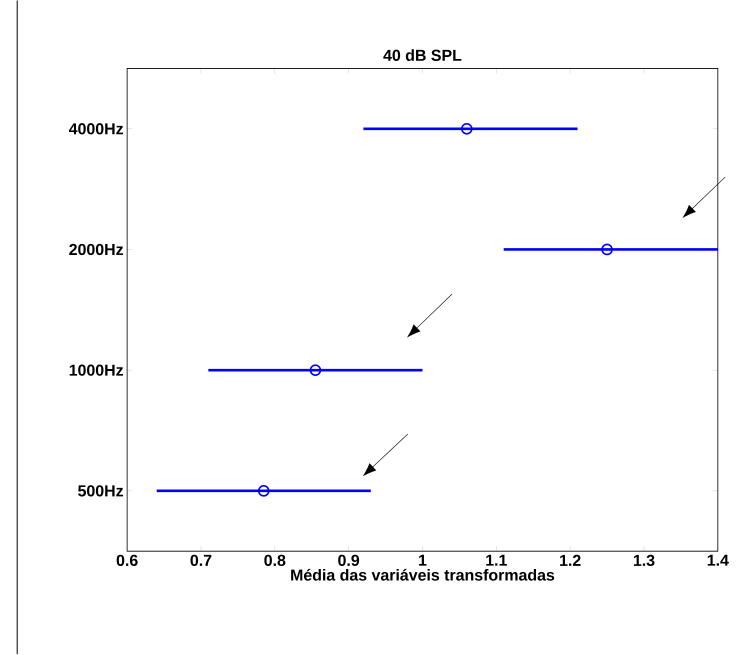 The width and height of the screenshot is (742, 655). What do you see at coordinates (101, 491) in the screenshot?
I see `y-tick-label: 500Hz` at bounding box center [101, 491].